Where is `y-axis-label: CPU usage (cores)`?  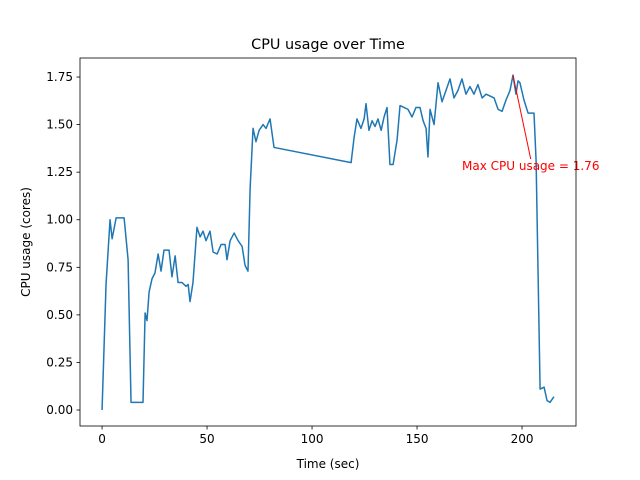
y-axis-label: CPU usage (cores) is located at coordinates (26, 242).